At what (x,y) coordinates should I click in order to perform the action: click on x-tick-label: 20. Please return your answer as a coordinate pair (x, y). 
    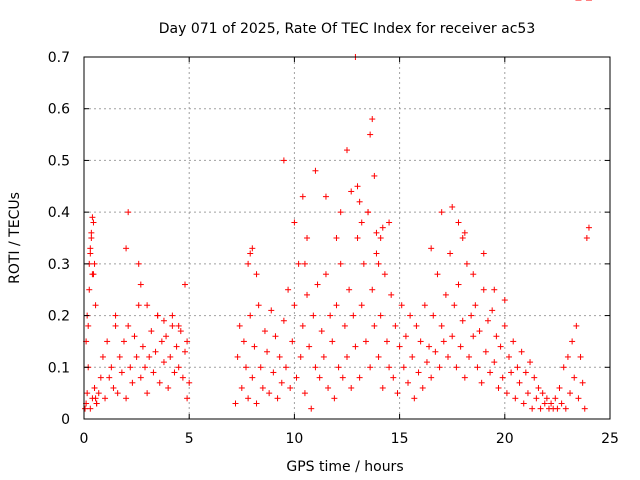
    Looking at the image, I should click on (505, 439).